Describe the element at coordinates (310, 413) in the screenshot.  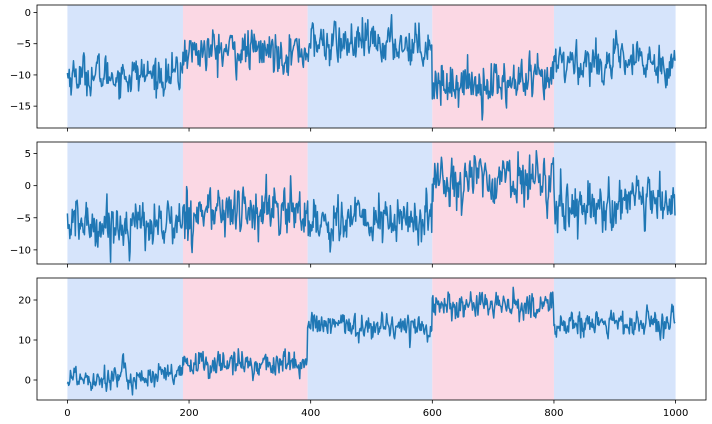
I see `x-tick-label: 400` at that location.